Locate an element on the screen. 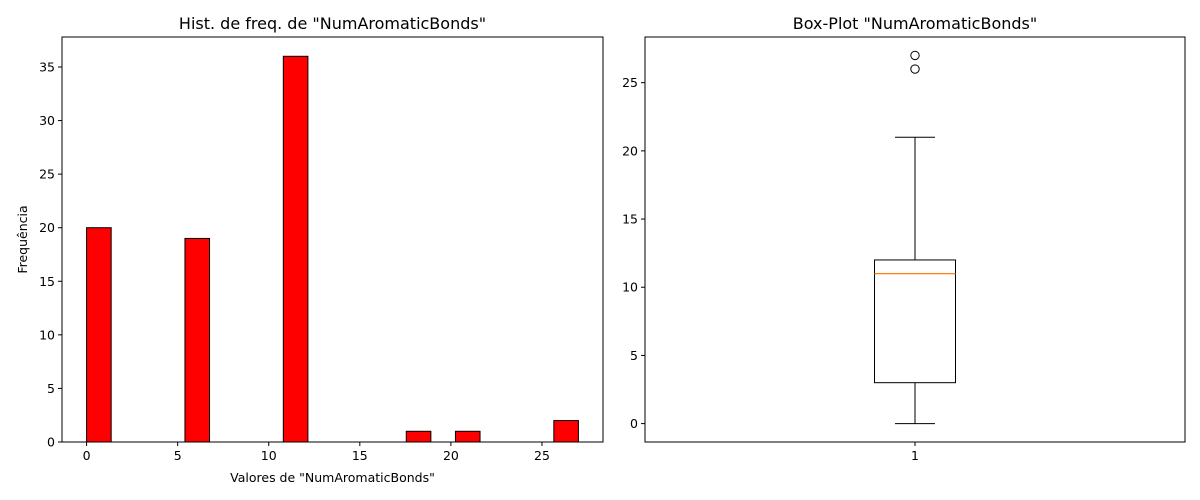 The width and height of the screenshot is (1200, 500). boxplot-y-ticks: 0 5 10 15 20 25 is located at coordinates (633, 253).